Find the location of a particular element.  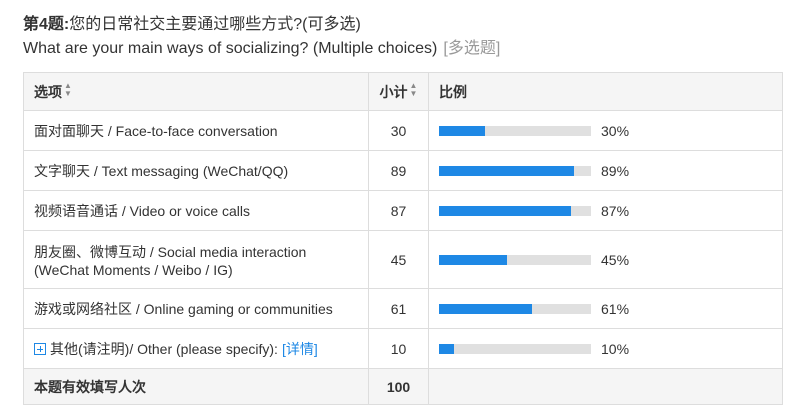

percent-label: 45% is located at coordinates (615, 259).